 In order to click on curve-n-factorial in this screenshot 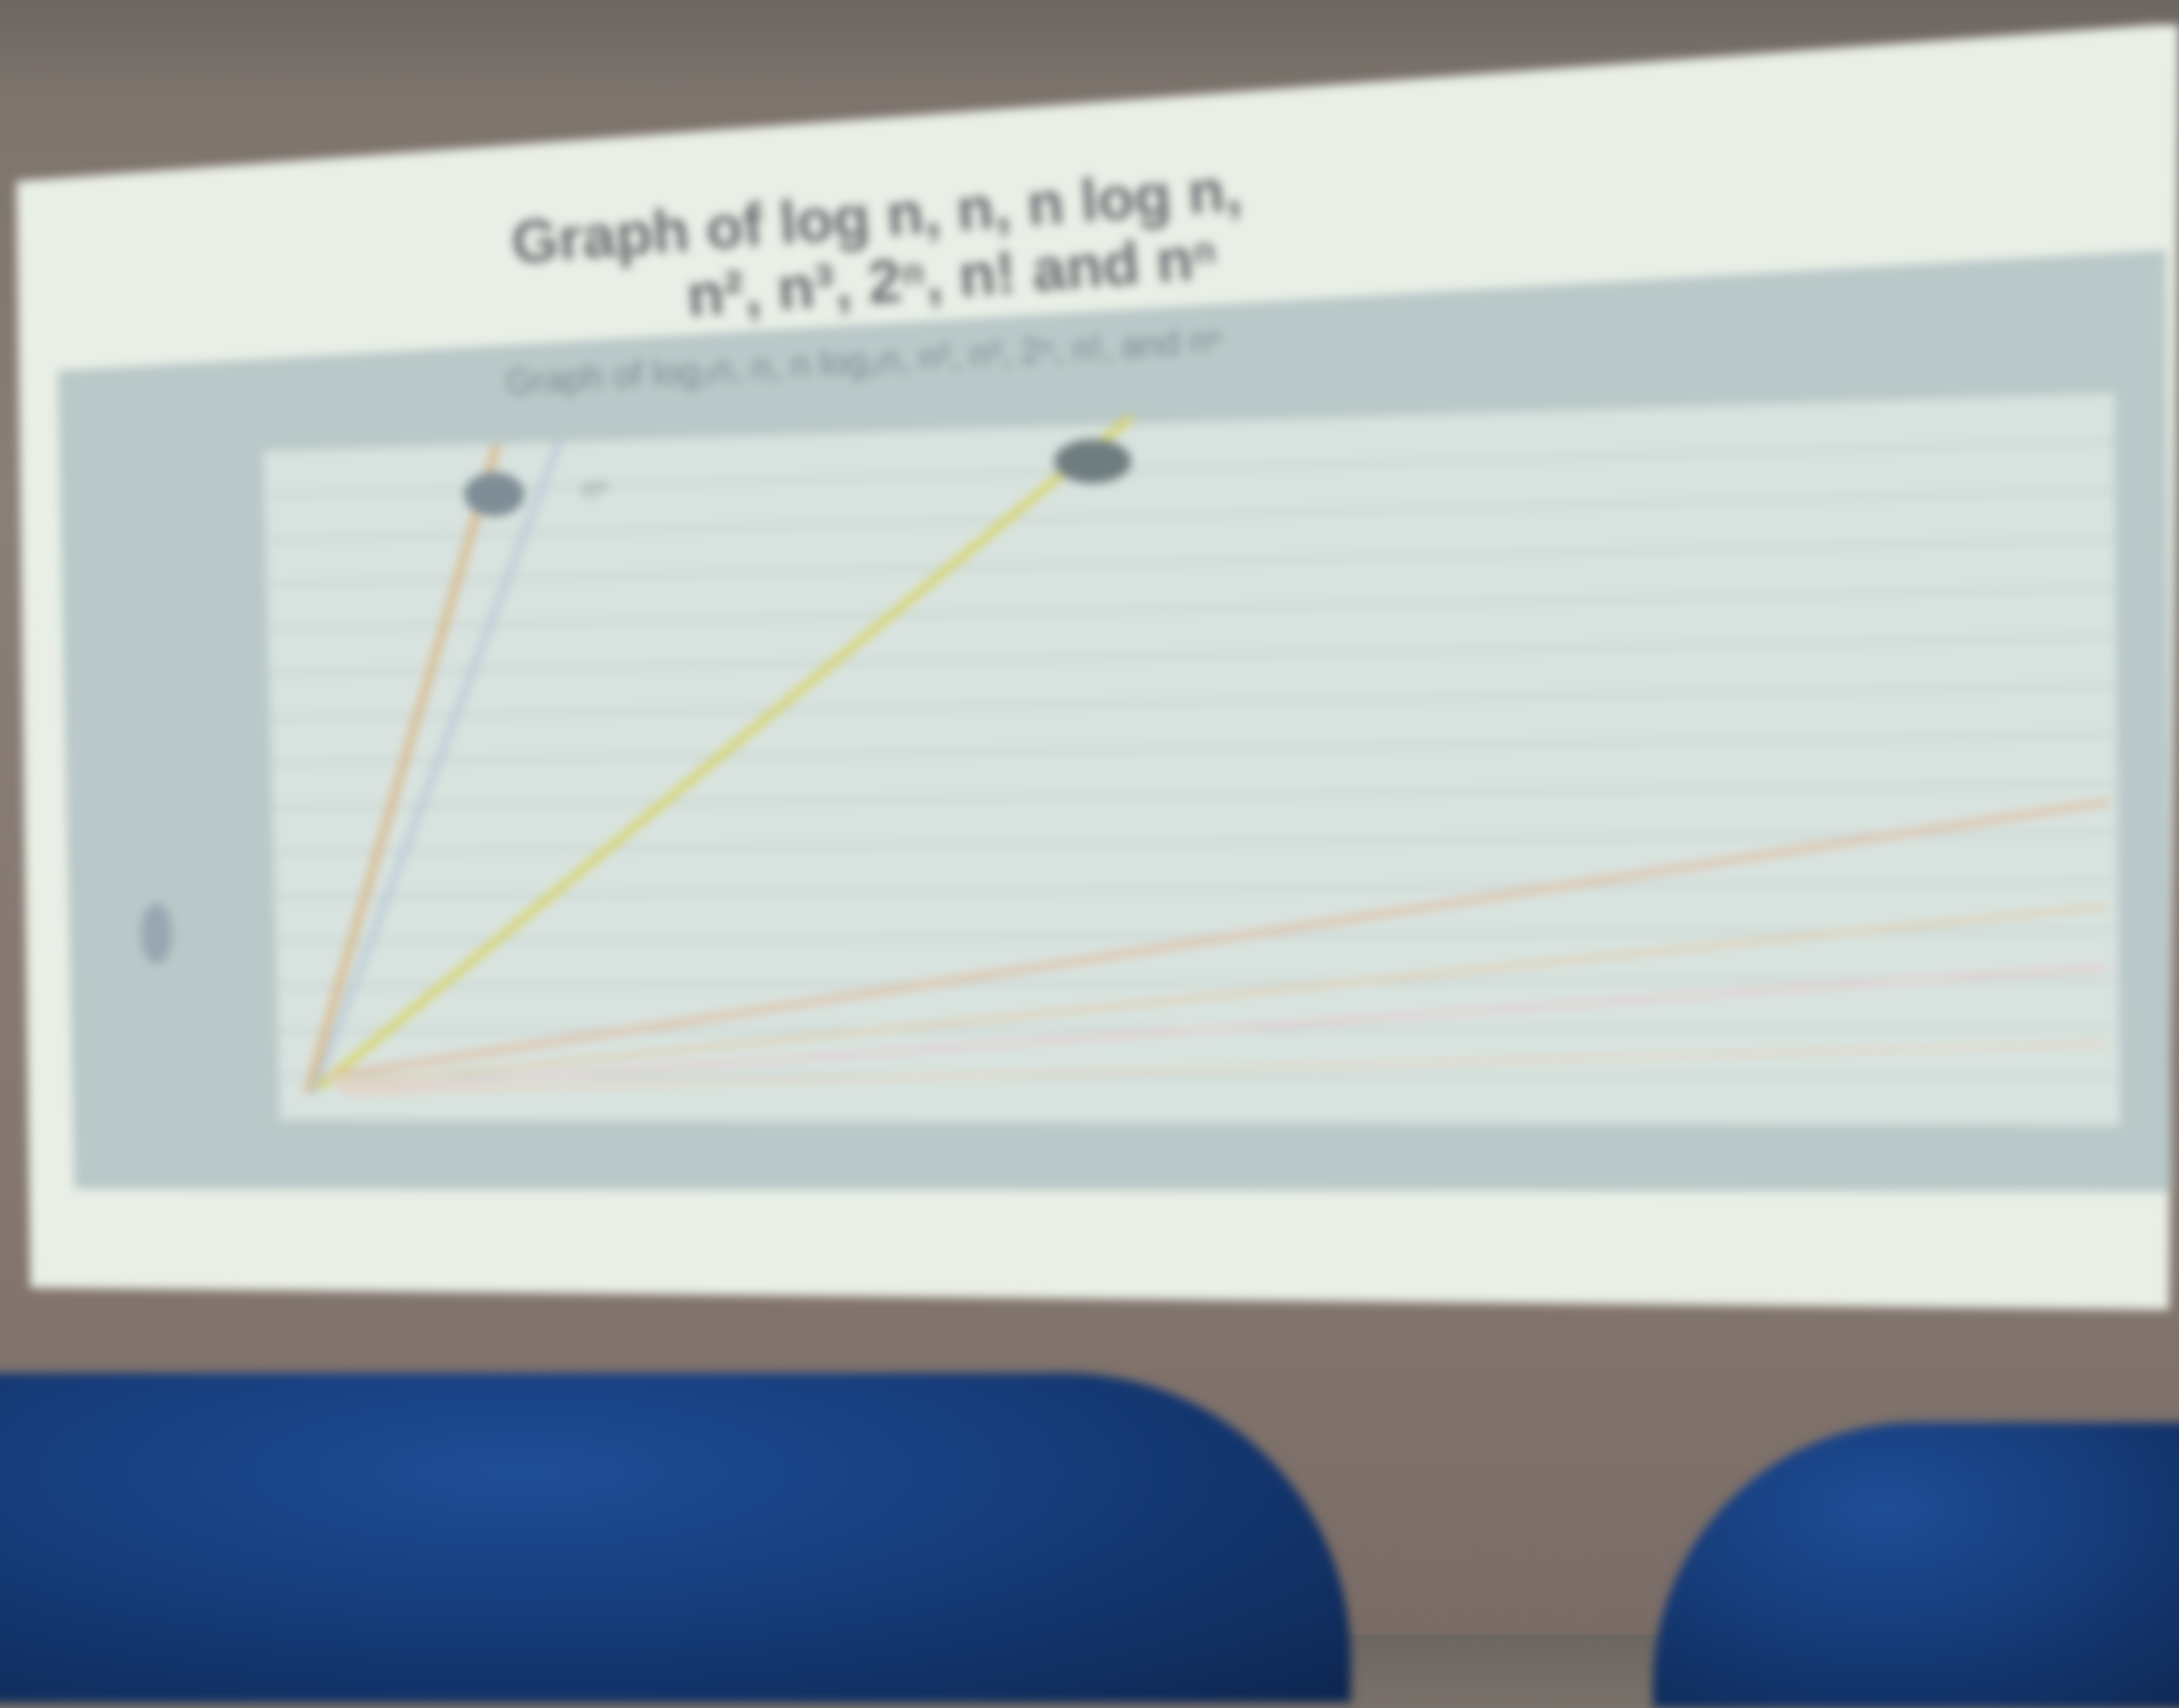, I will do `click(437, 766)`.